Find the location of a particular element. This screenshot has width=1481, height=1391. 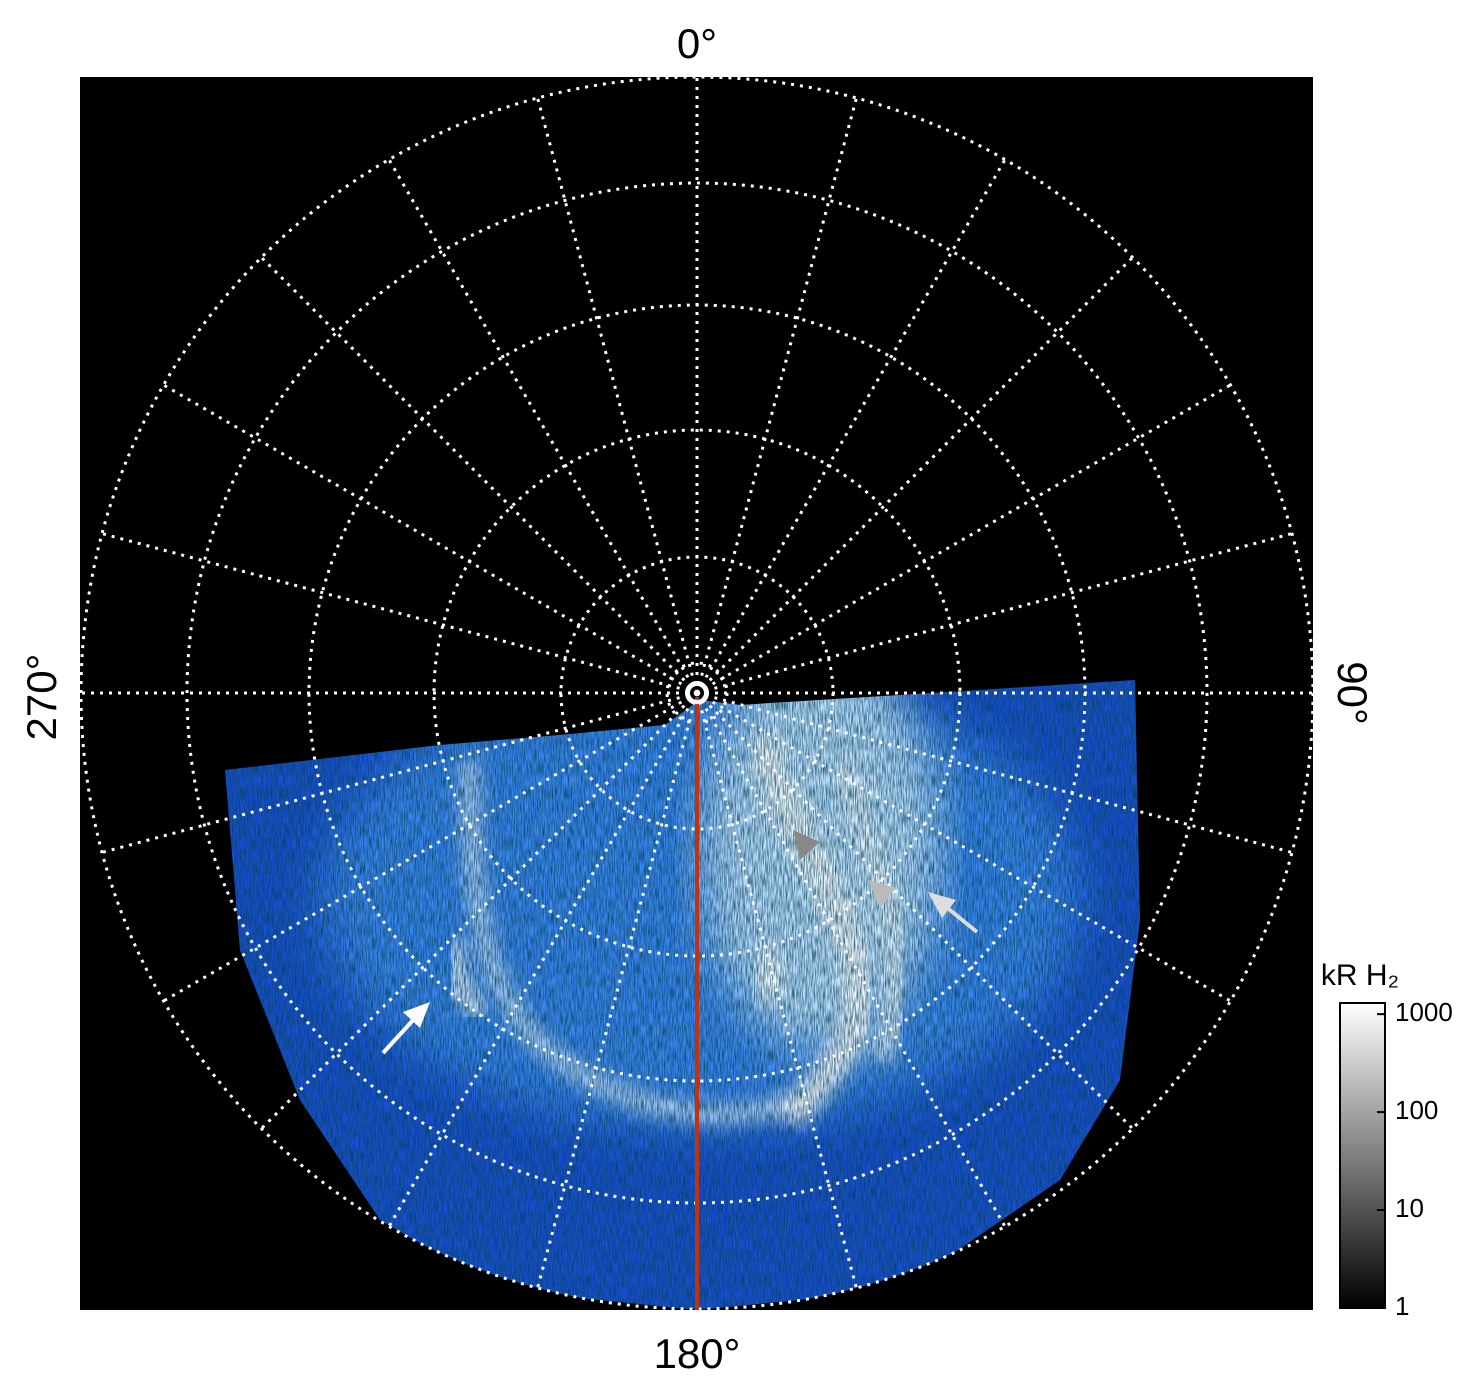

arrows is located at coordinates (680, 942).